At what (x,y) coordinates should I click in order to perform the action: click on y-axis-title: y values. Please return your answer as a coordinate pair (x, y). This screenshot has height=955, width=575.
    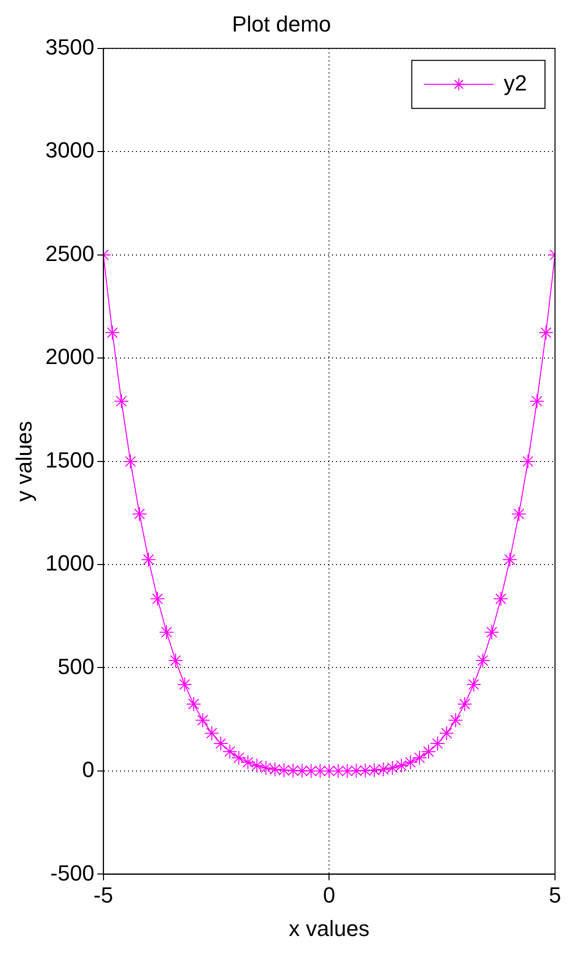
    Looking at the image, I should click on (23, 461).